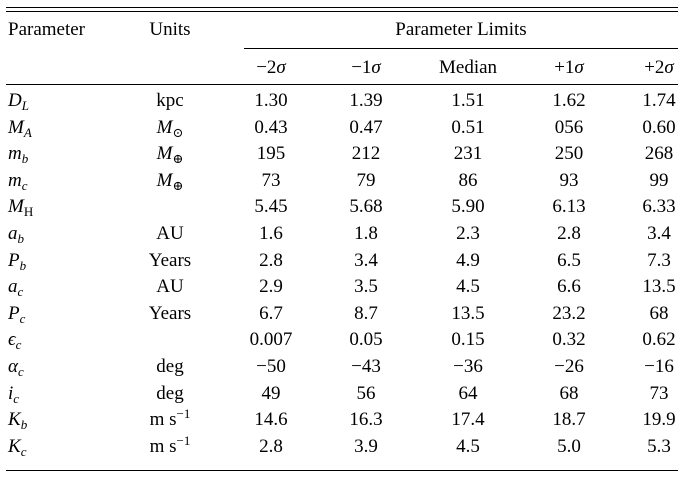 This screenshot has height=481, width=688. Describe the element at coordinates (20, 128) in the screenshot. I see `row-parameter: MA` at that location.